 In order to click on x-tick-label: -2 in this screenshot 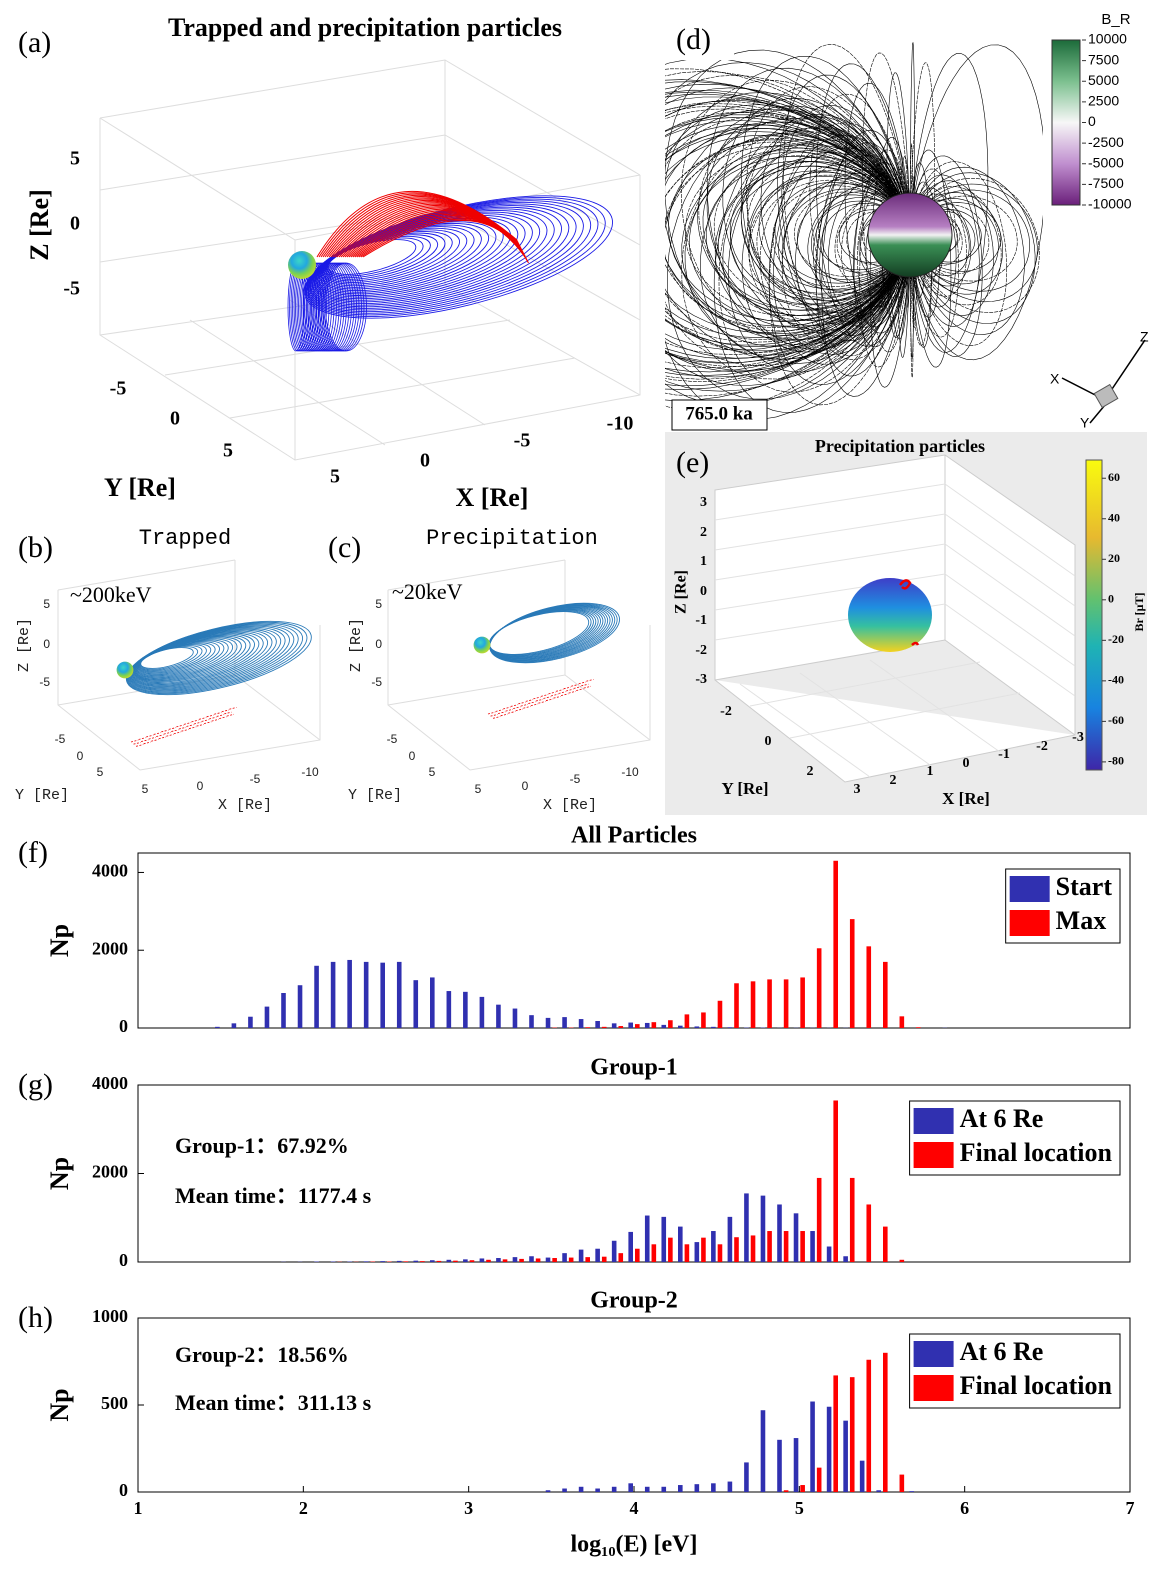, I will do `click(1042, 746)`.